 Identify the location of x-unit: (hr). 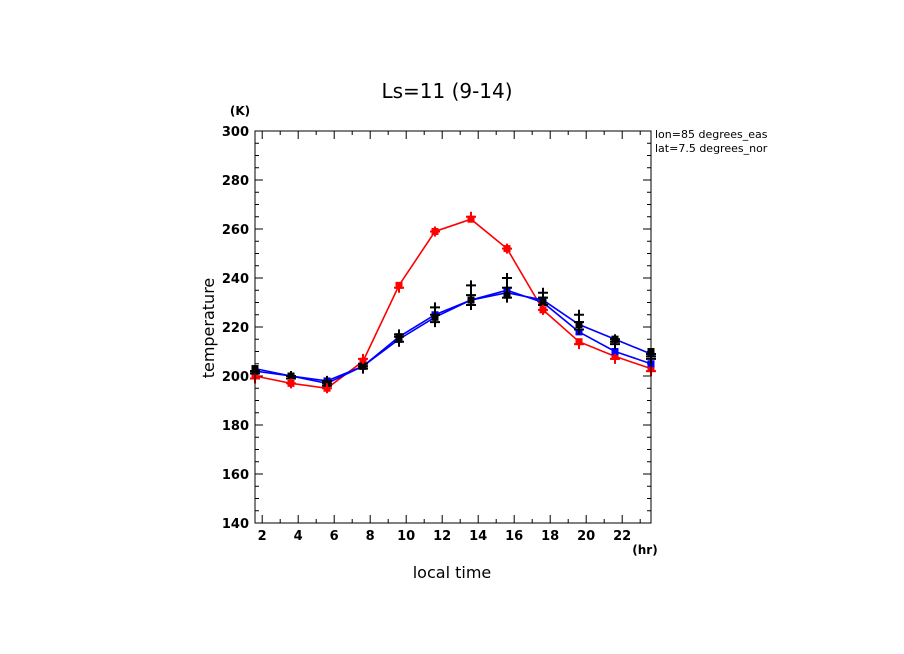
(644, 550).